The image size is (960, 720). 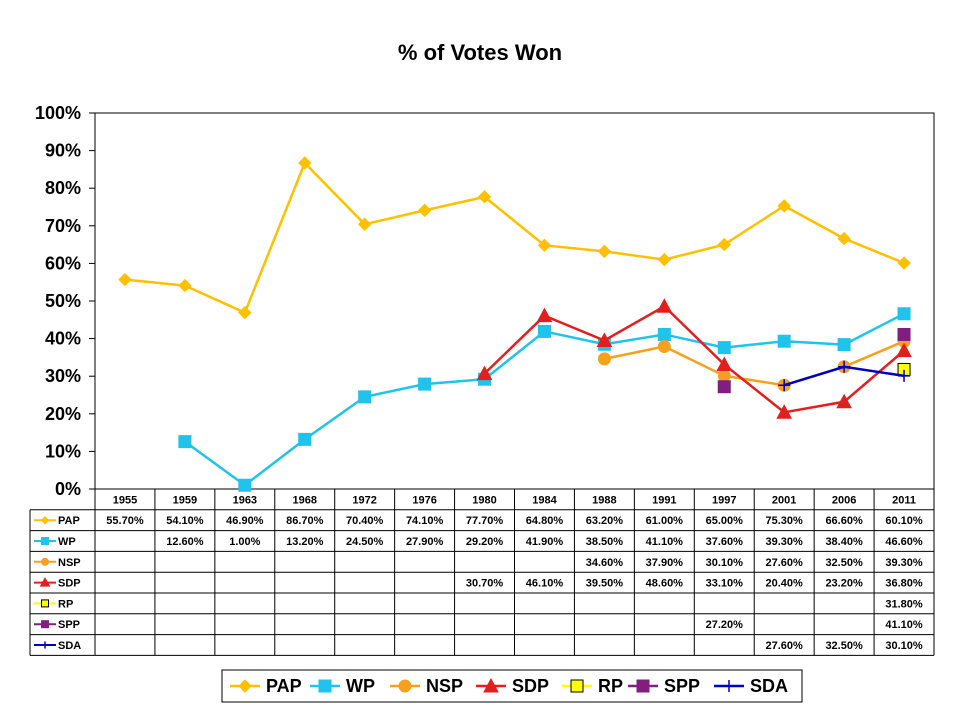 I want to click on table-row-label: SPP, so click(x=69, y=625).